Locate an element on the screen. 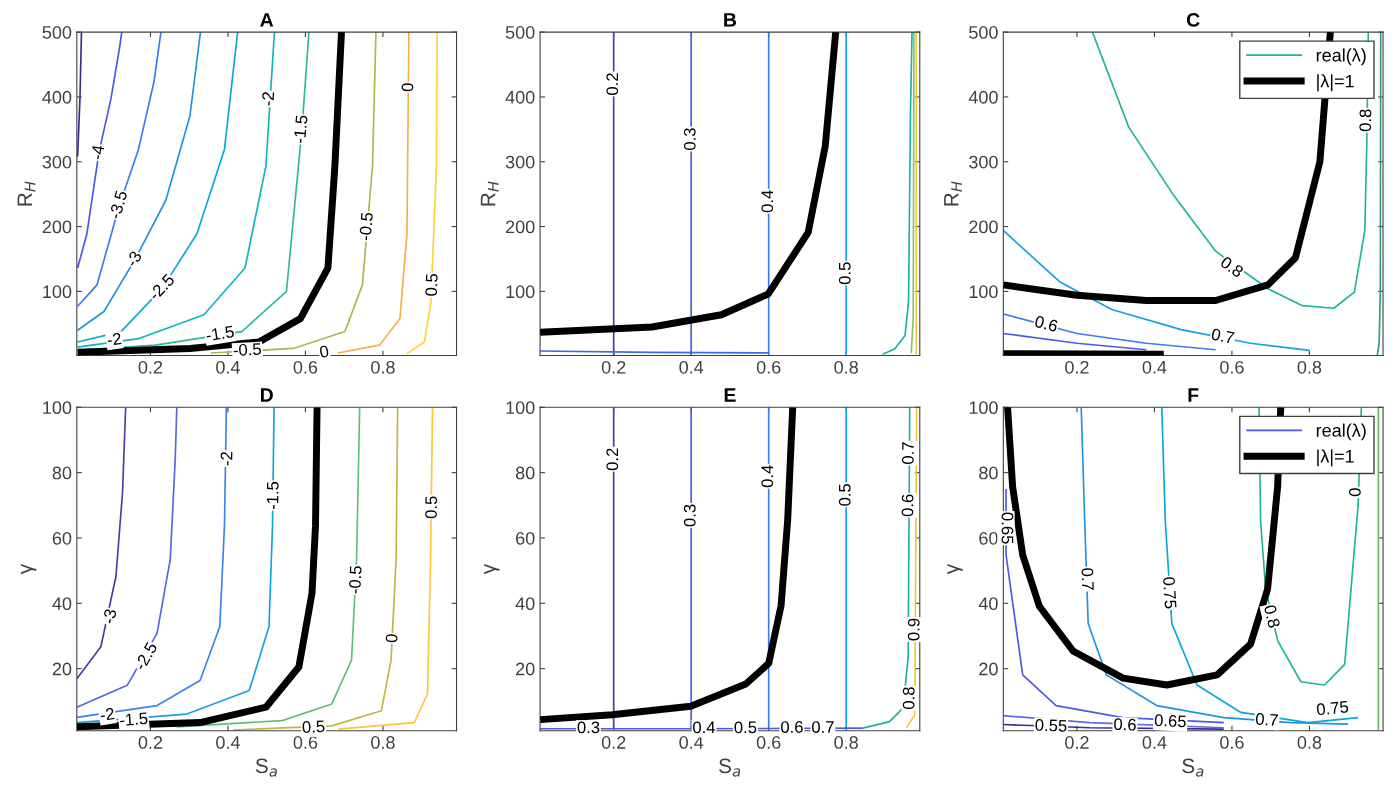 This screenshot has width=1397, height=803. annotation: 0.2 is located at coordinates (612, 459).